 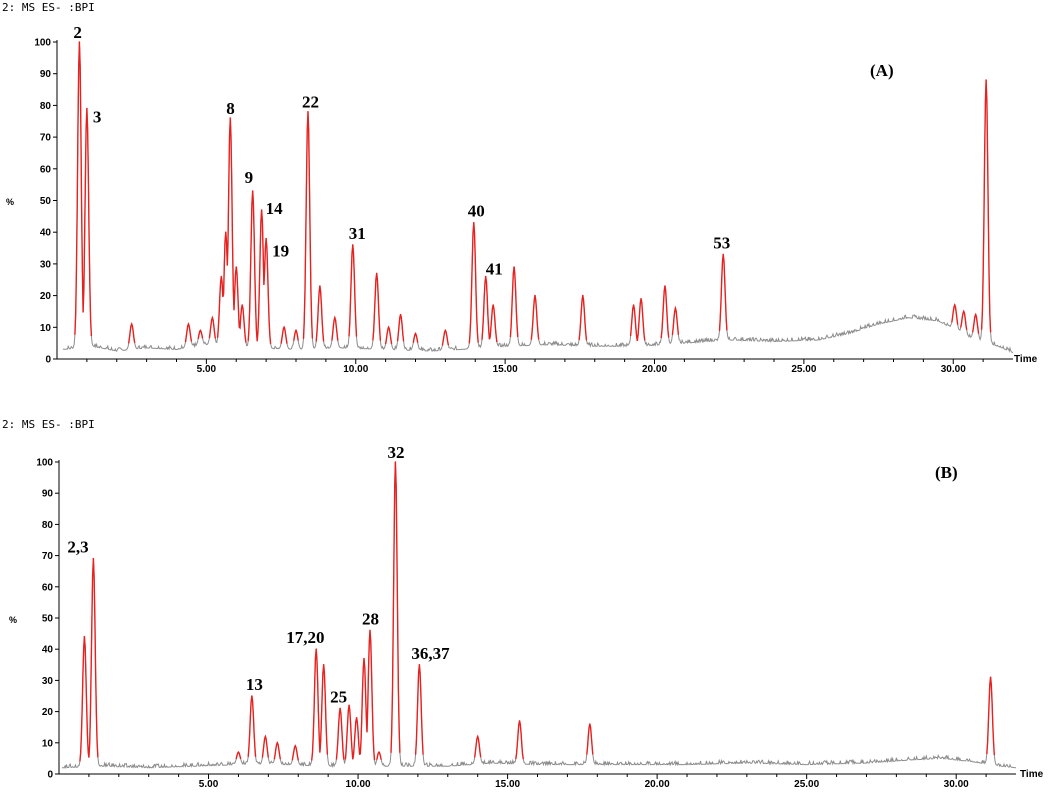 What do you see at coordinates (48, 424) in the screenshot?
I see `panel-b-header: 2: MS ES- :BPI` at bounding box center [48, 424].